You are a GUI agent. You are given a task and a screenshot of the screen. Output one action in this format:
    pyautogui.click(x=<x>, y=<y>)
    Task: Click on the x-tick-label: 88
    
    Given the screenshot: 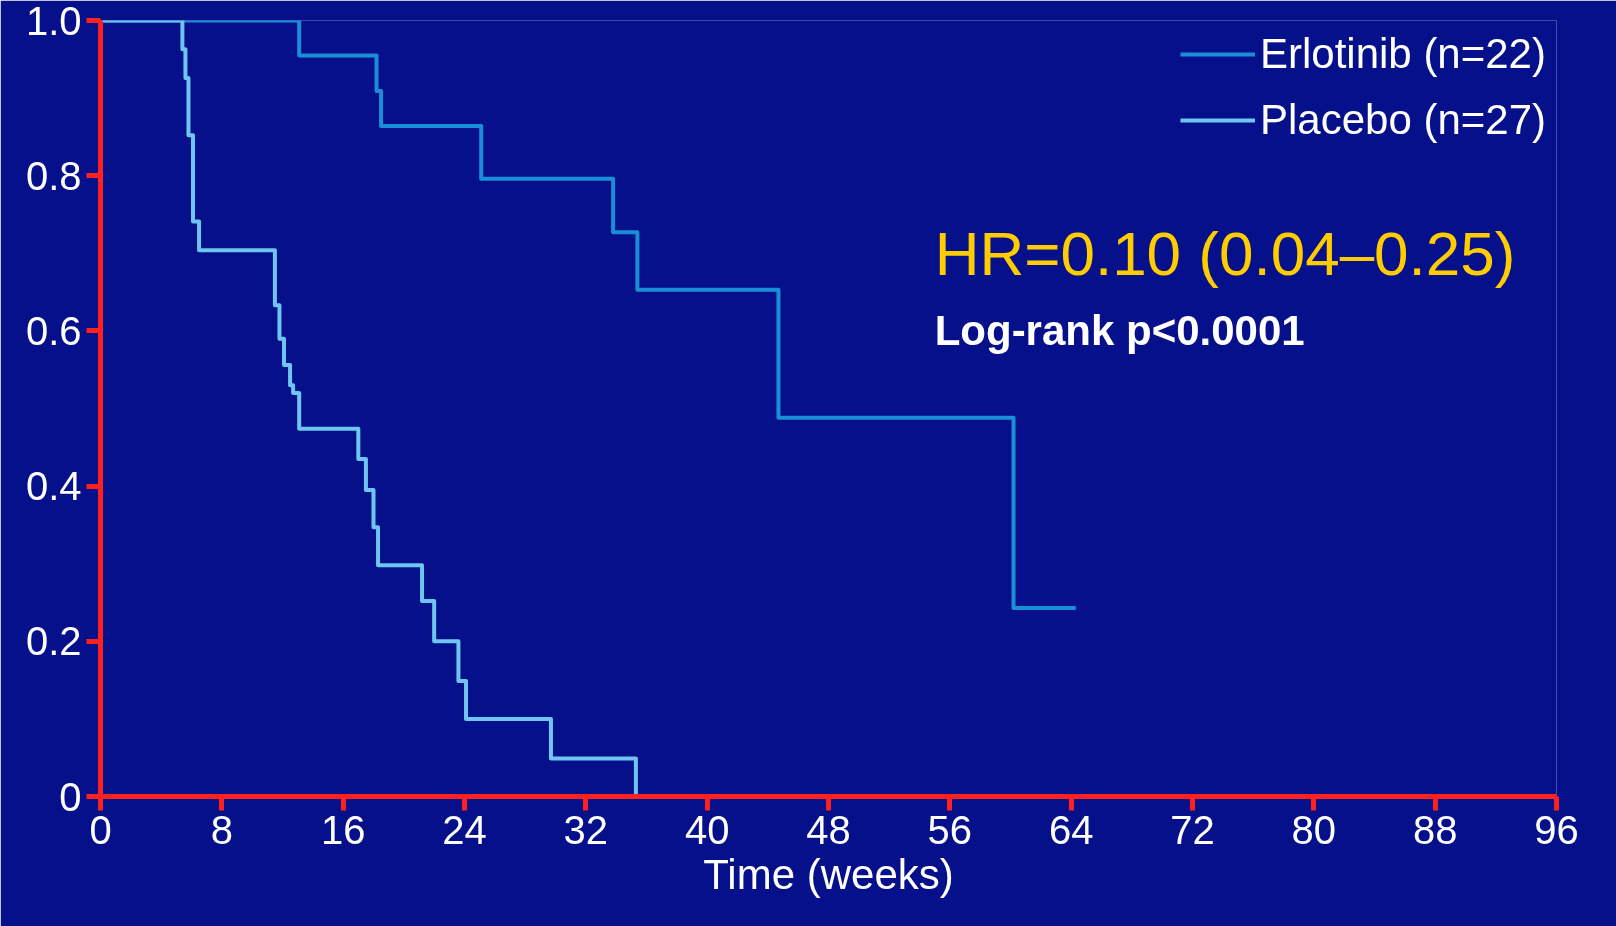 What is the action you would take?
    pyautogui.click(x=1435, y=829)
    